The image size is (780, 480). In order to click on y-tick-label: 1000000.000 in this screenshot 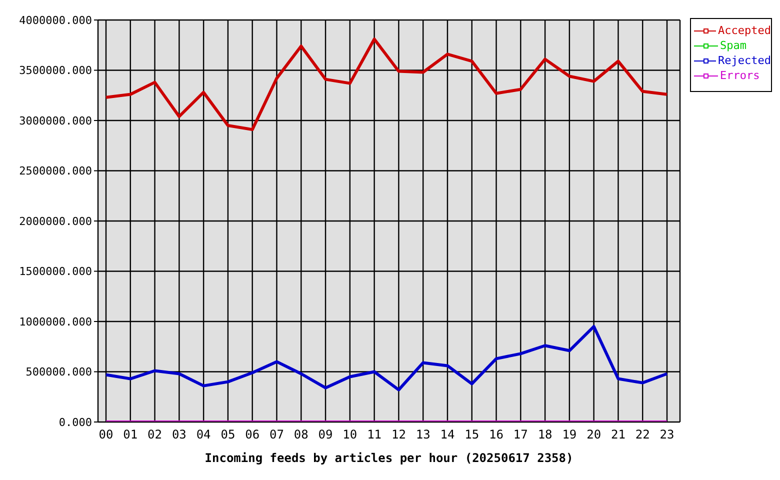, I will do `click(55, 321)`.